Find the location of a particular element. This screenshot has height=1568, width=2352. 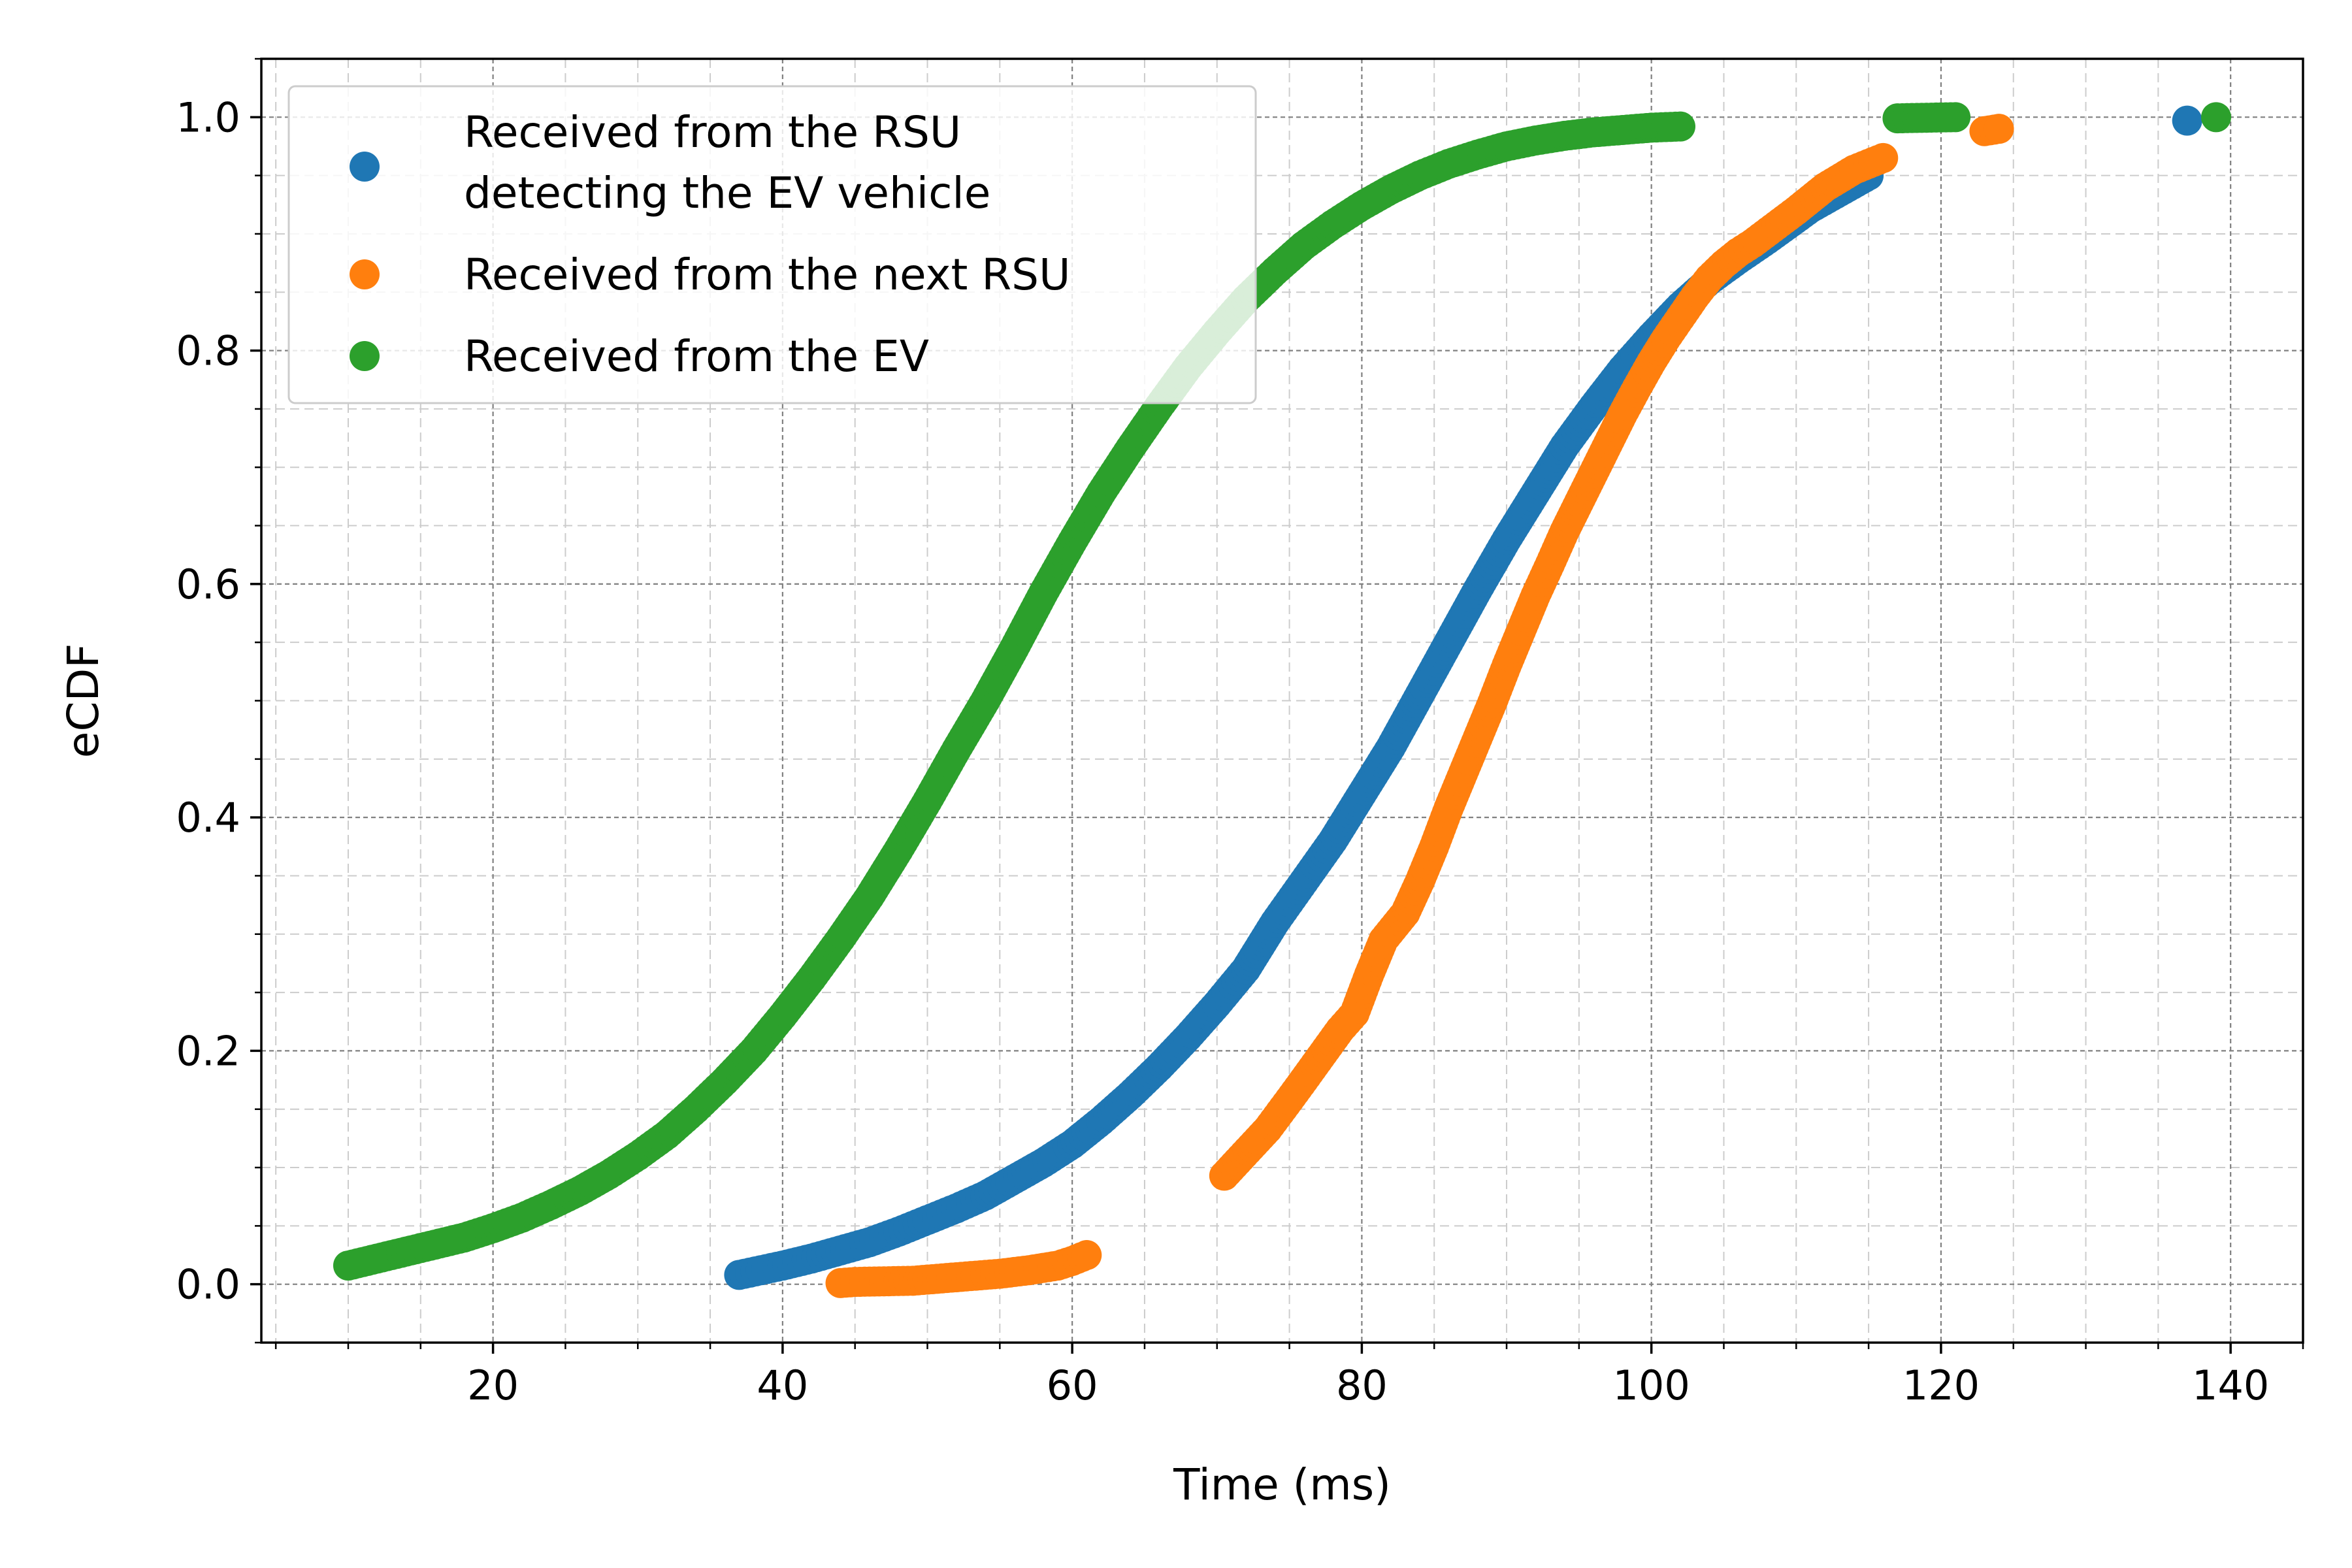

legend-label: detecting the EV vehicle is located at coordinates (727, 193).